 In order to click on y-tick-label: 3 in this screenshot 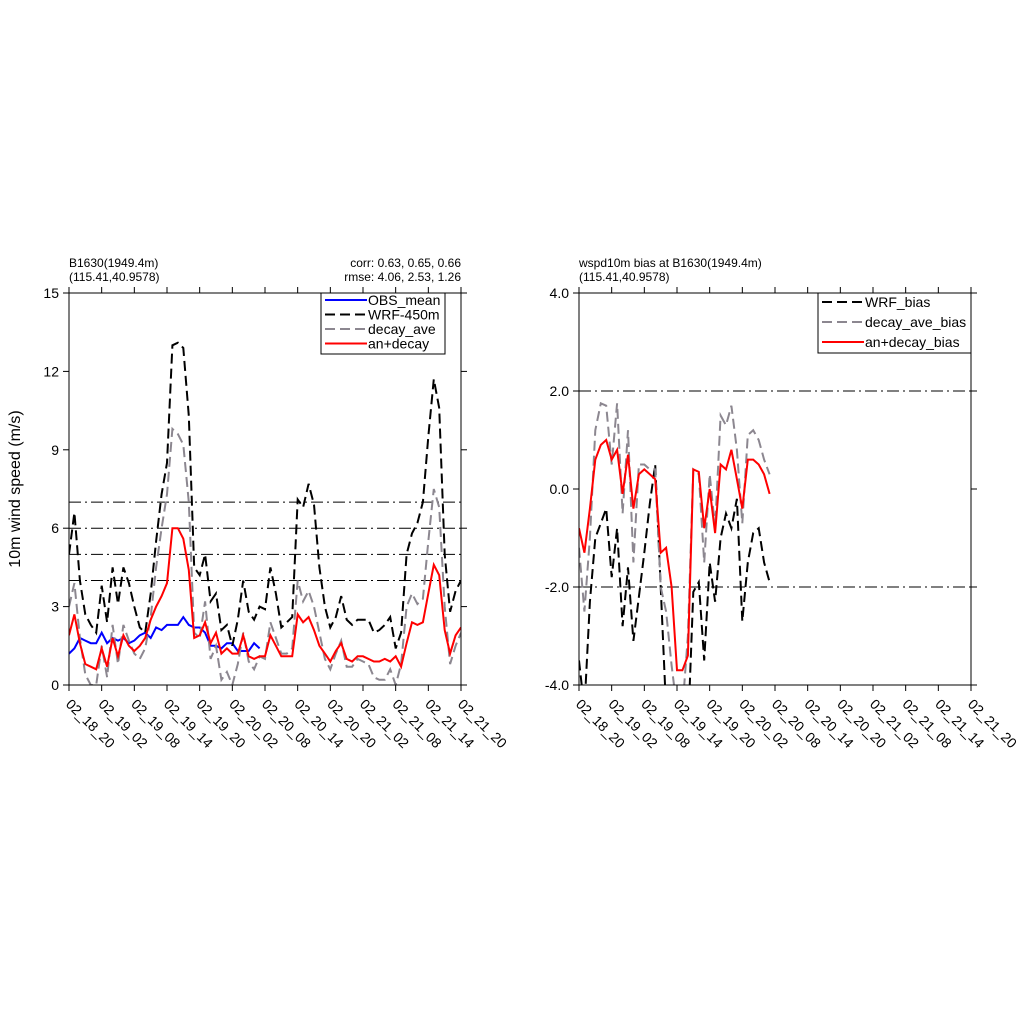, I will do `click(55, 607)`.